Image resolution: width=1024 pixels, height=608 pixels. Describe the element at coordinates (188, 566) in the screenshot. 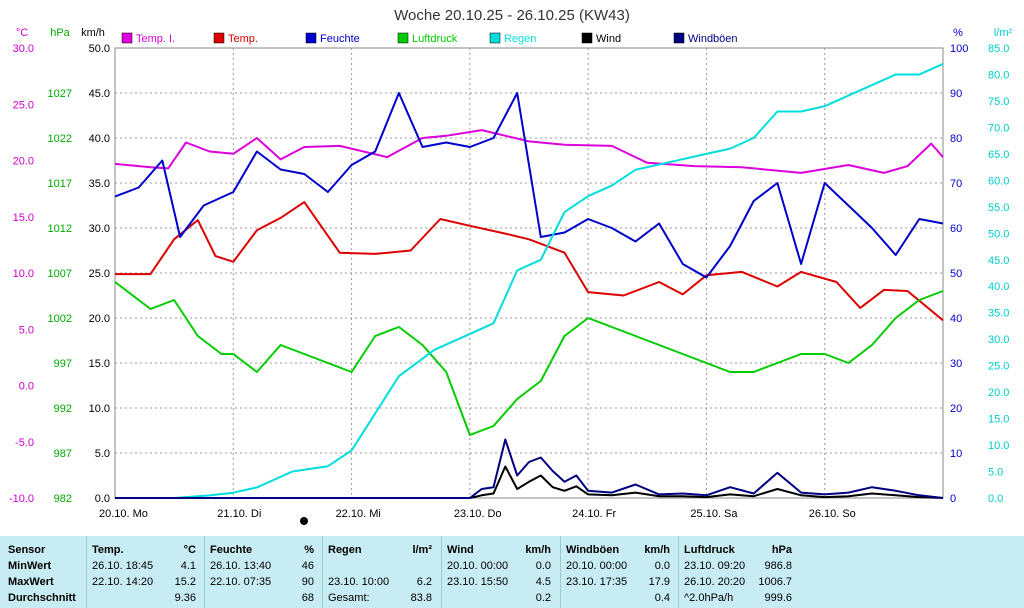

I see `cell-value: 4.1` at that location.